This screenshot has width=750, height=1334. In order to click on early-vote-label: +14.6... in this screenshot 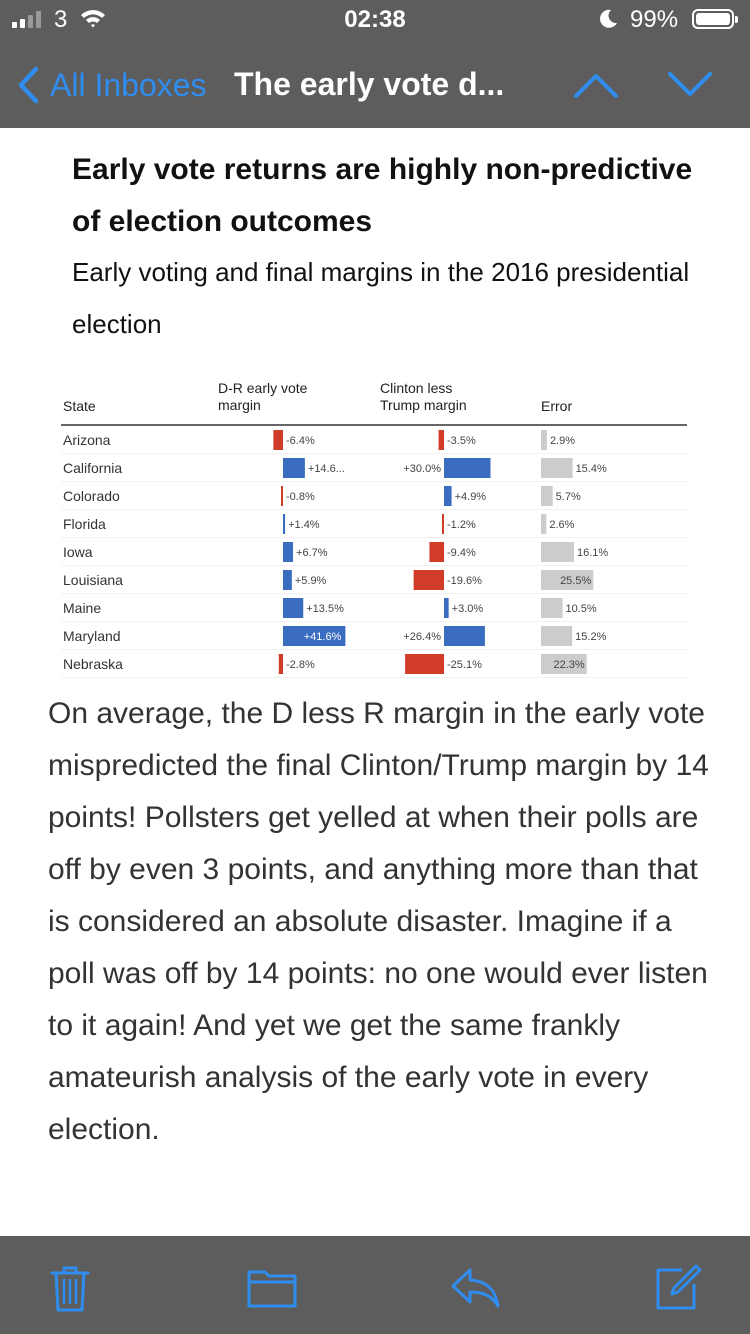, I will do `click(326, 469)`.